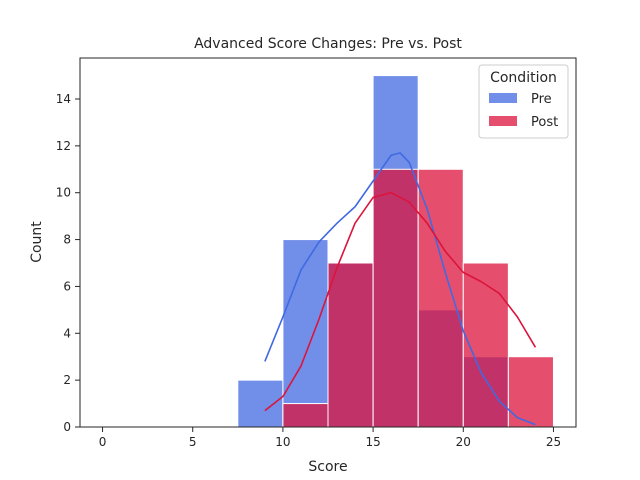 The image size is (640, 480). I want to click on x-axis-label: Score, so click(327, 467).